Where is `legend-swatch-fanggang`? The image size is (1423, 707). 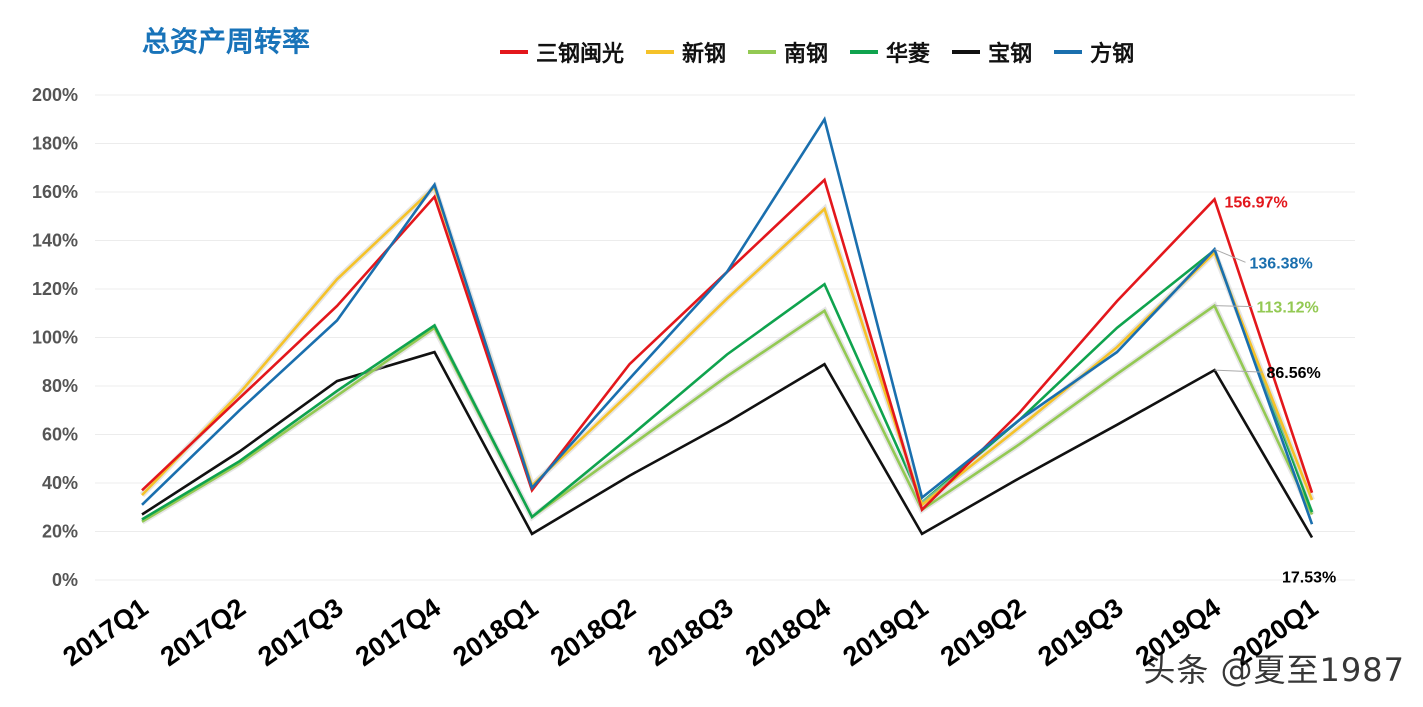
legend-swatch-fanggang is located at coordinates (1068, 52).